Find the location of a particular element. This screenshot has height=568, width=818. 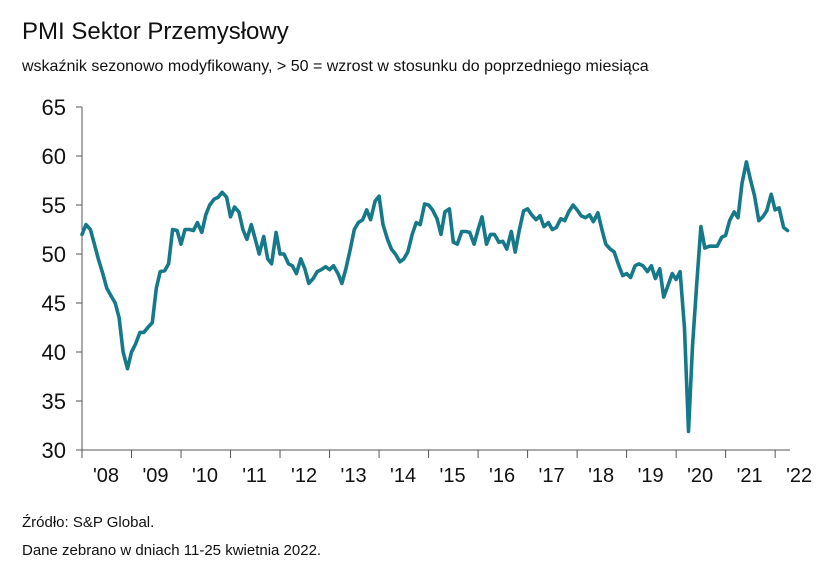

x-tick-label: '19 is located at coordinates (651, 476).